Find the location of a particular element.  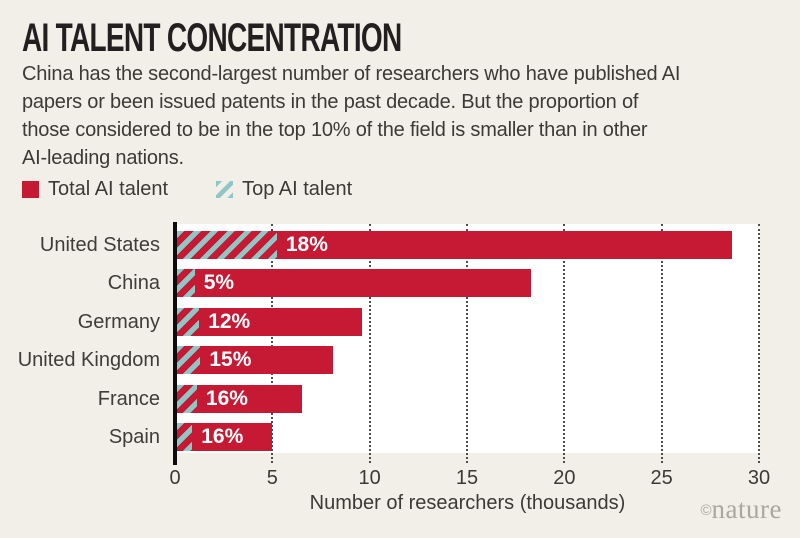

x-tick-label: 15 is located at coordinates (467, 478).